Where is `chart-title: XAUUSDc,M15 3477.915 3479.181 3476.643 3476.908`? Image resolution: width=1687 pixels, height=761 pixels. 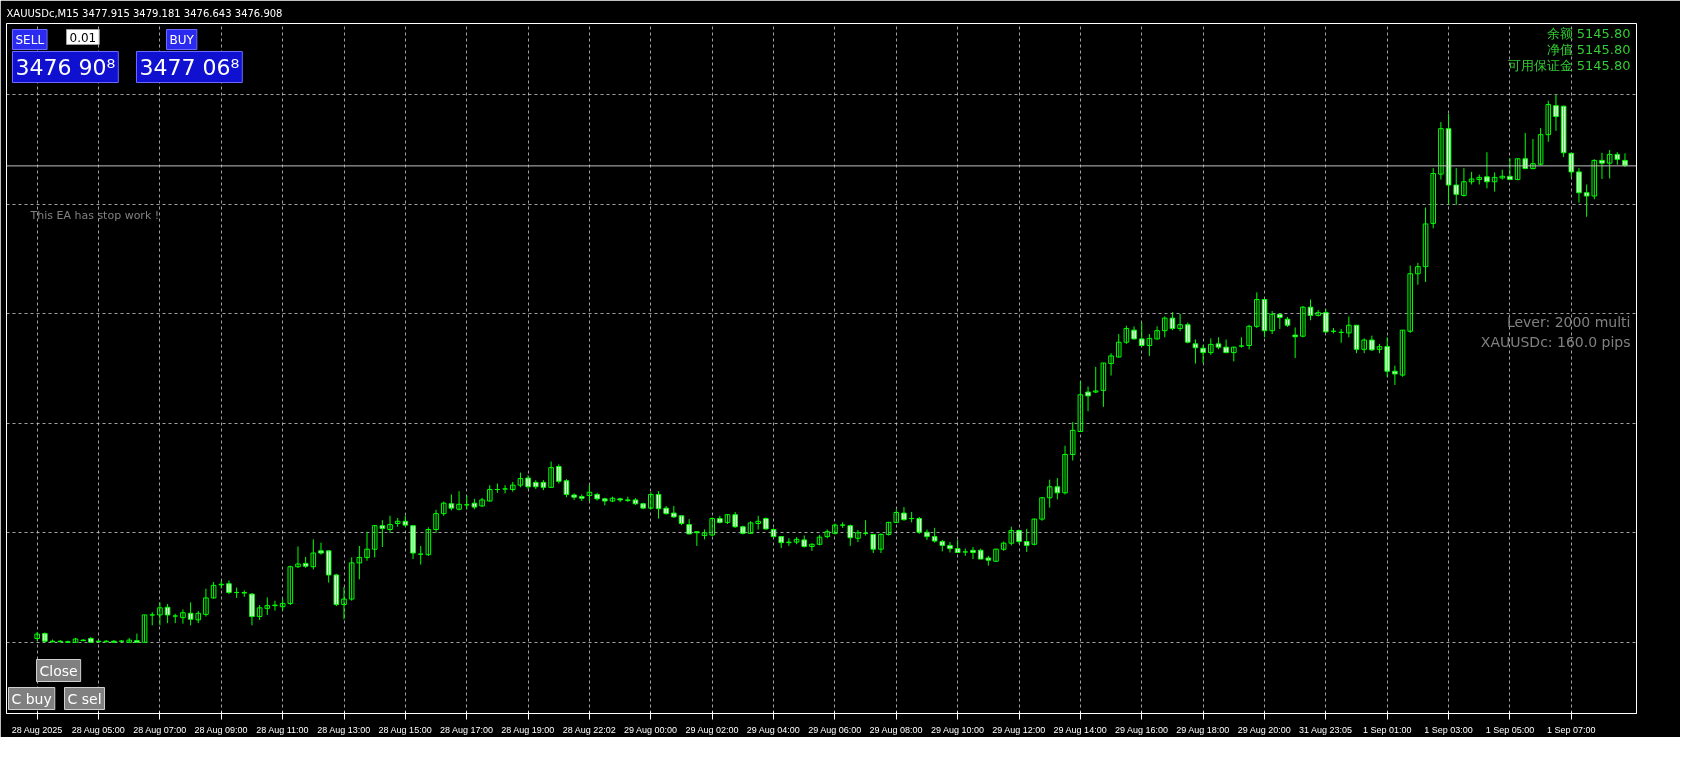
chart-title: XAUUSDc,M15 3477.915 3479.181 3476.643 3476.908 is located at coordinates (144, 13).